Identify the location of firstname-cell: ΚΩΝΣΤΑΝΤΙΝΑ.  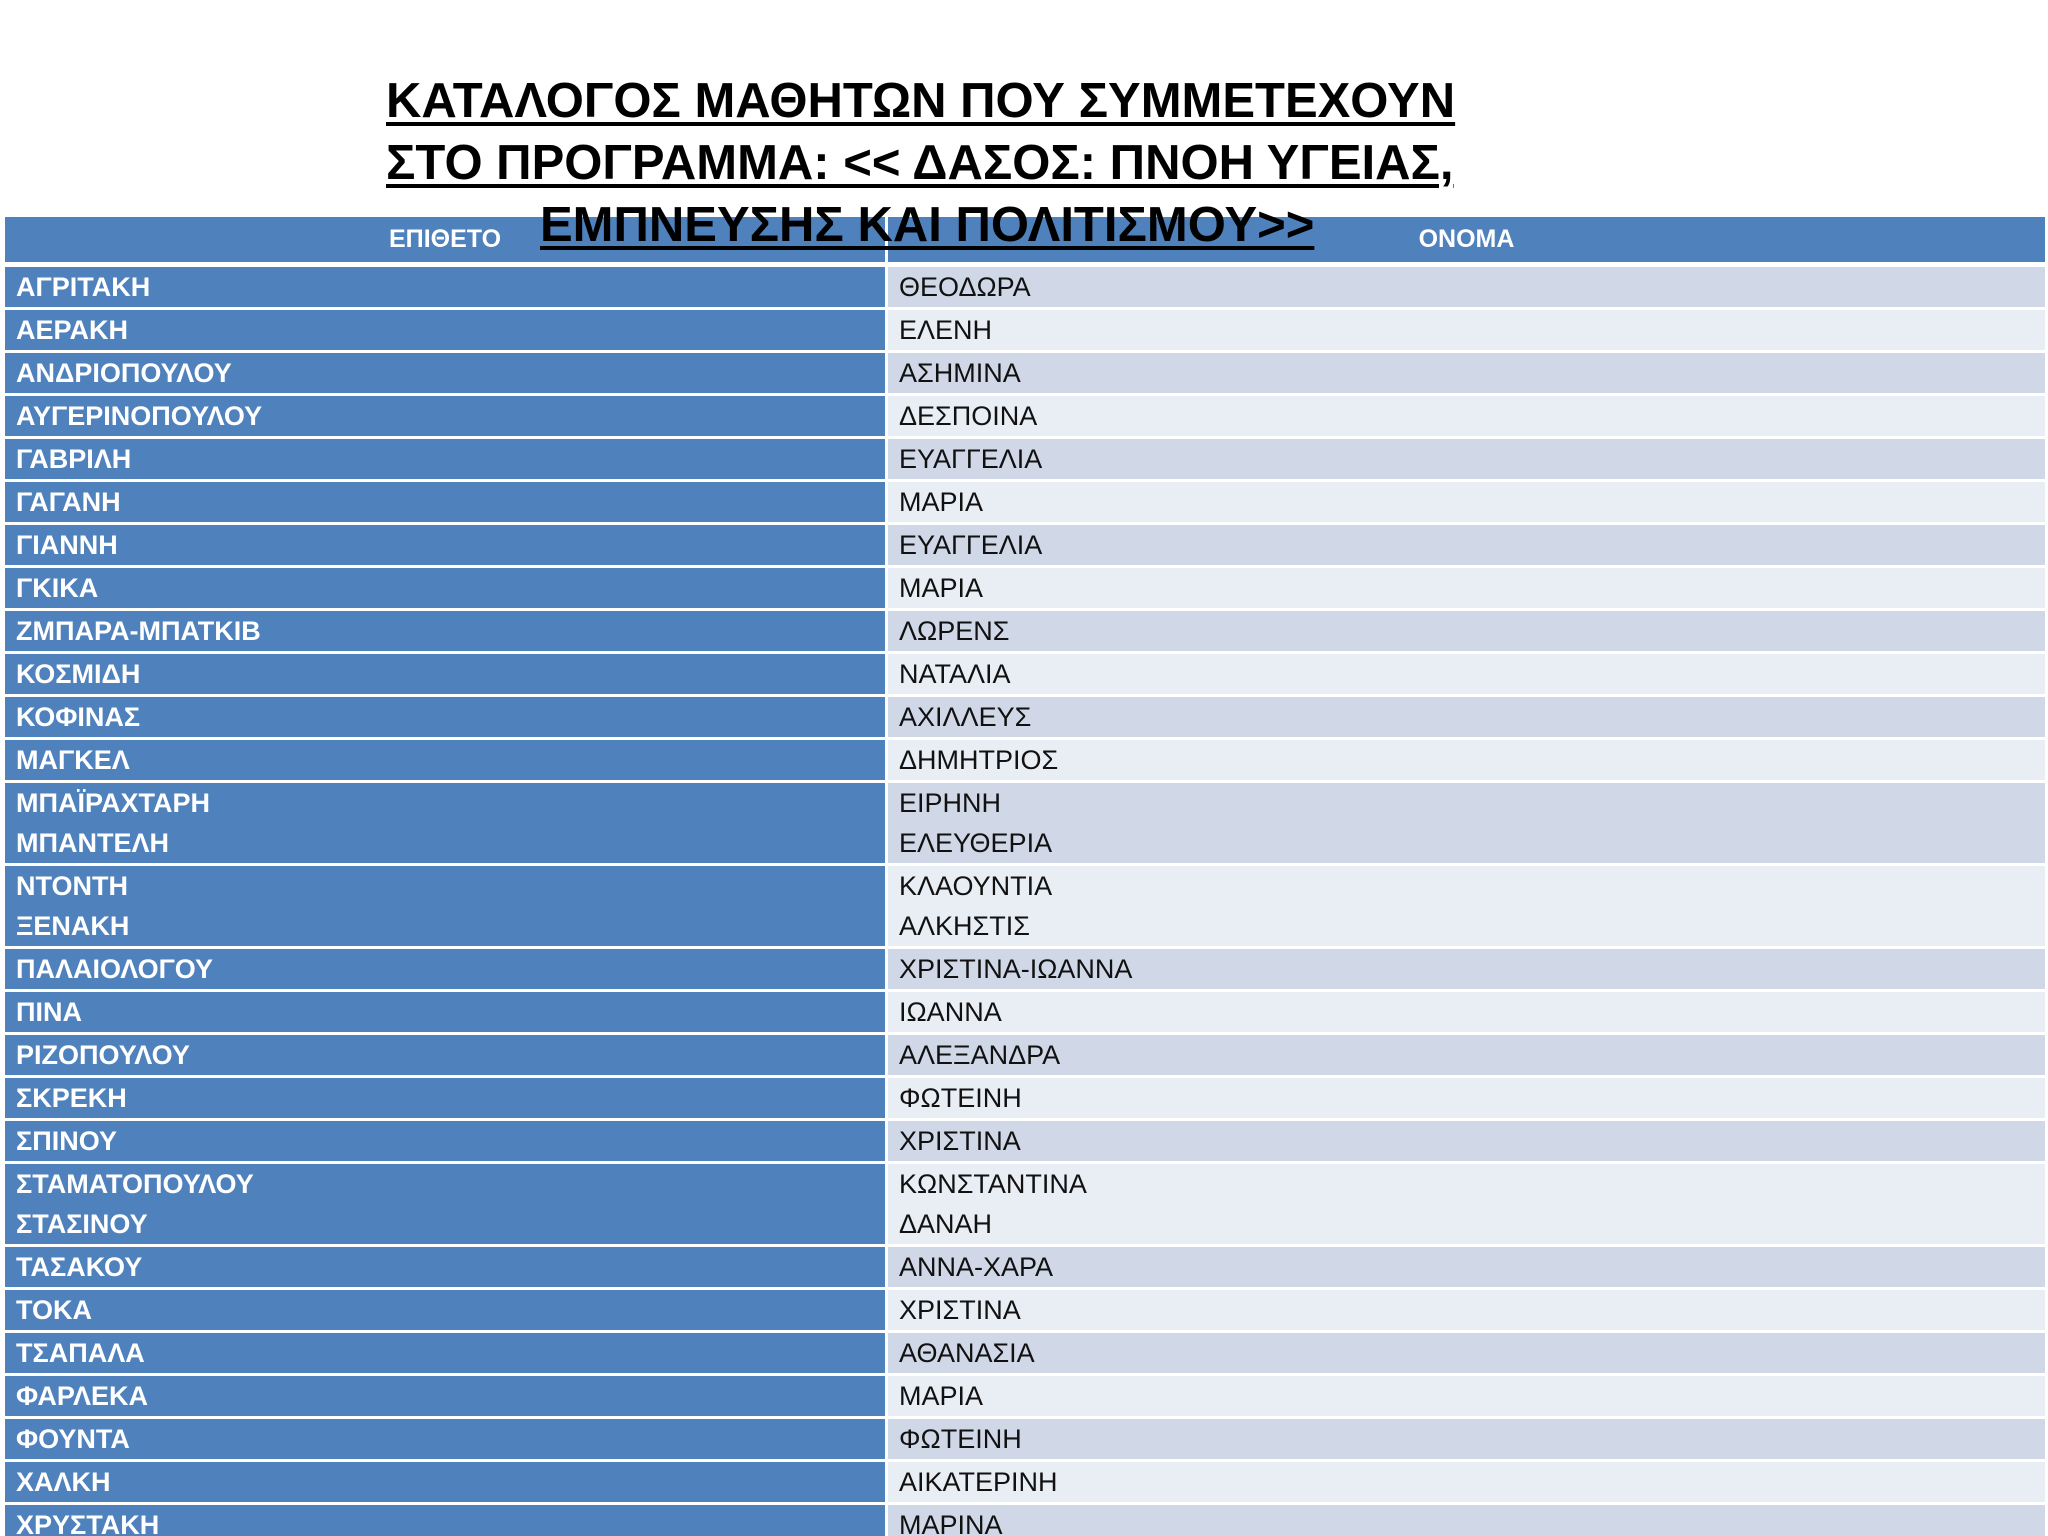
(1466, 1184).